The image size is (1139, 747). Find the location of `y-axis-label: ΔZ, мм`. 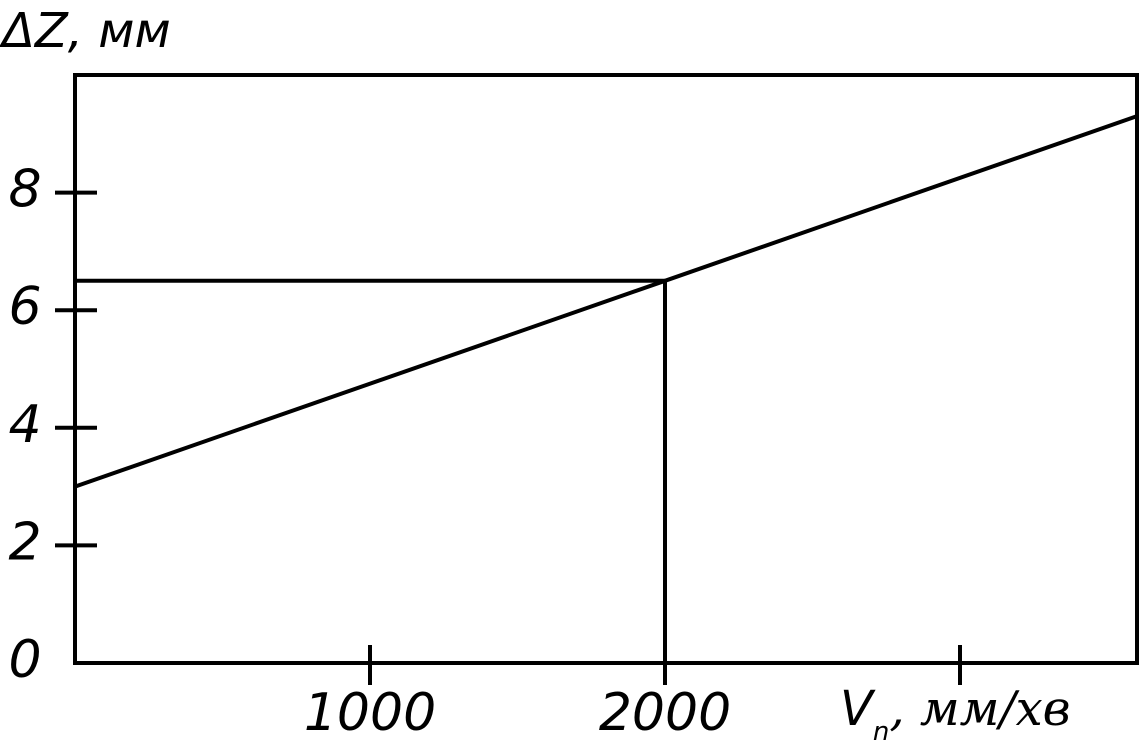

y-axis-label: ΔZ, мм is located at coordinates (85, 31).